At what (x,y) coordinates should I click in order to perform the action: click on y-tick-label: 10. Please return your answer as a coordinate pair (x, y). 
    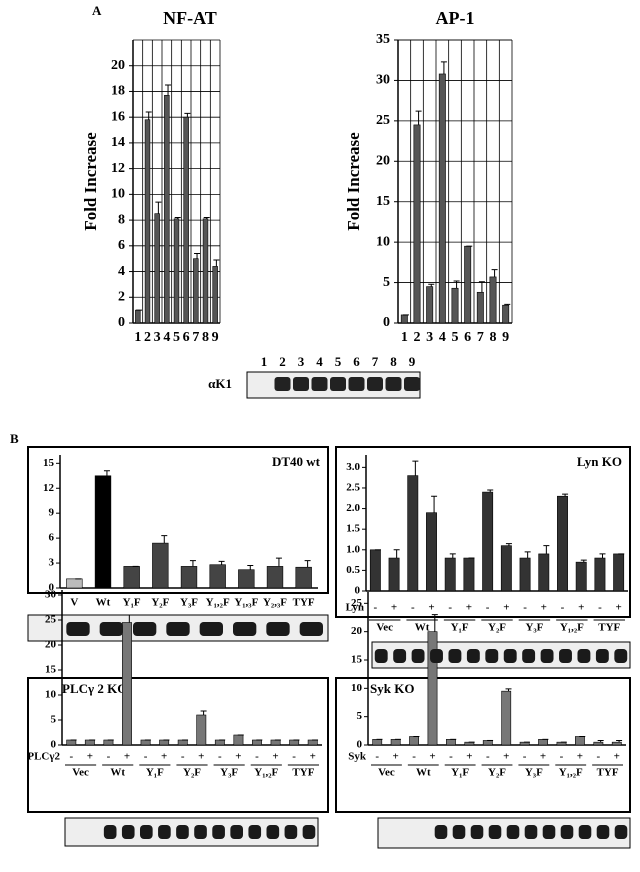
    Looking at the image, I should click on (51, 695).